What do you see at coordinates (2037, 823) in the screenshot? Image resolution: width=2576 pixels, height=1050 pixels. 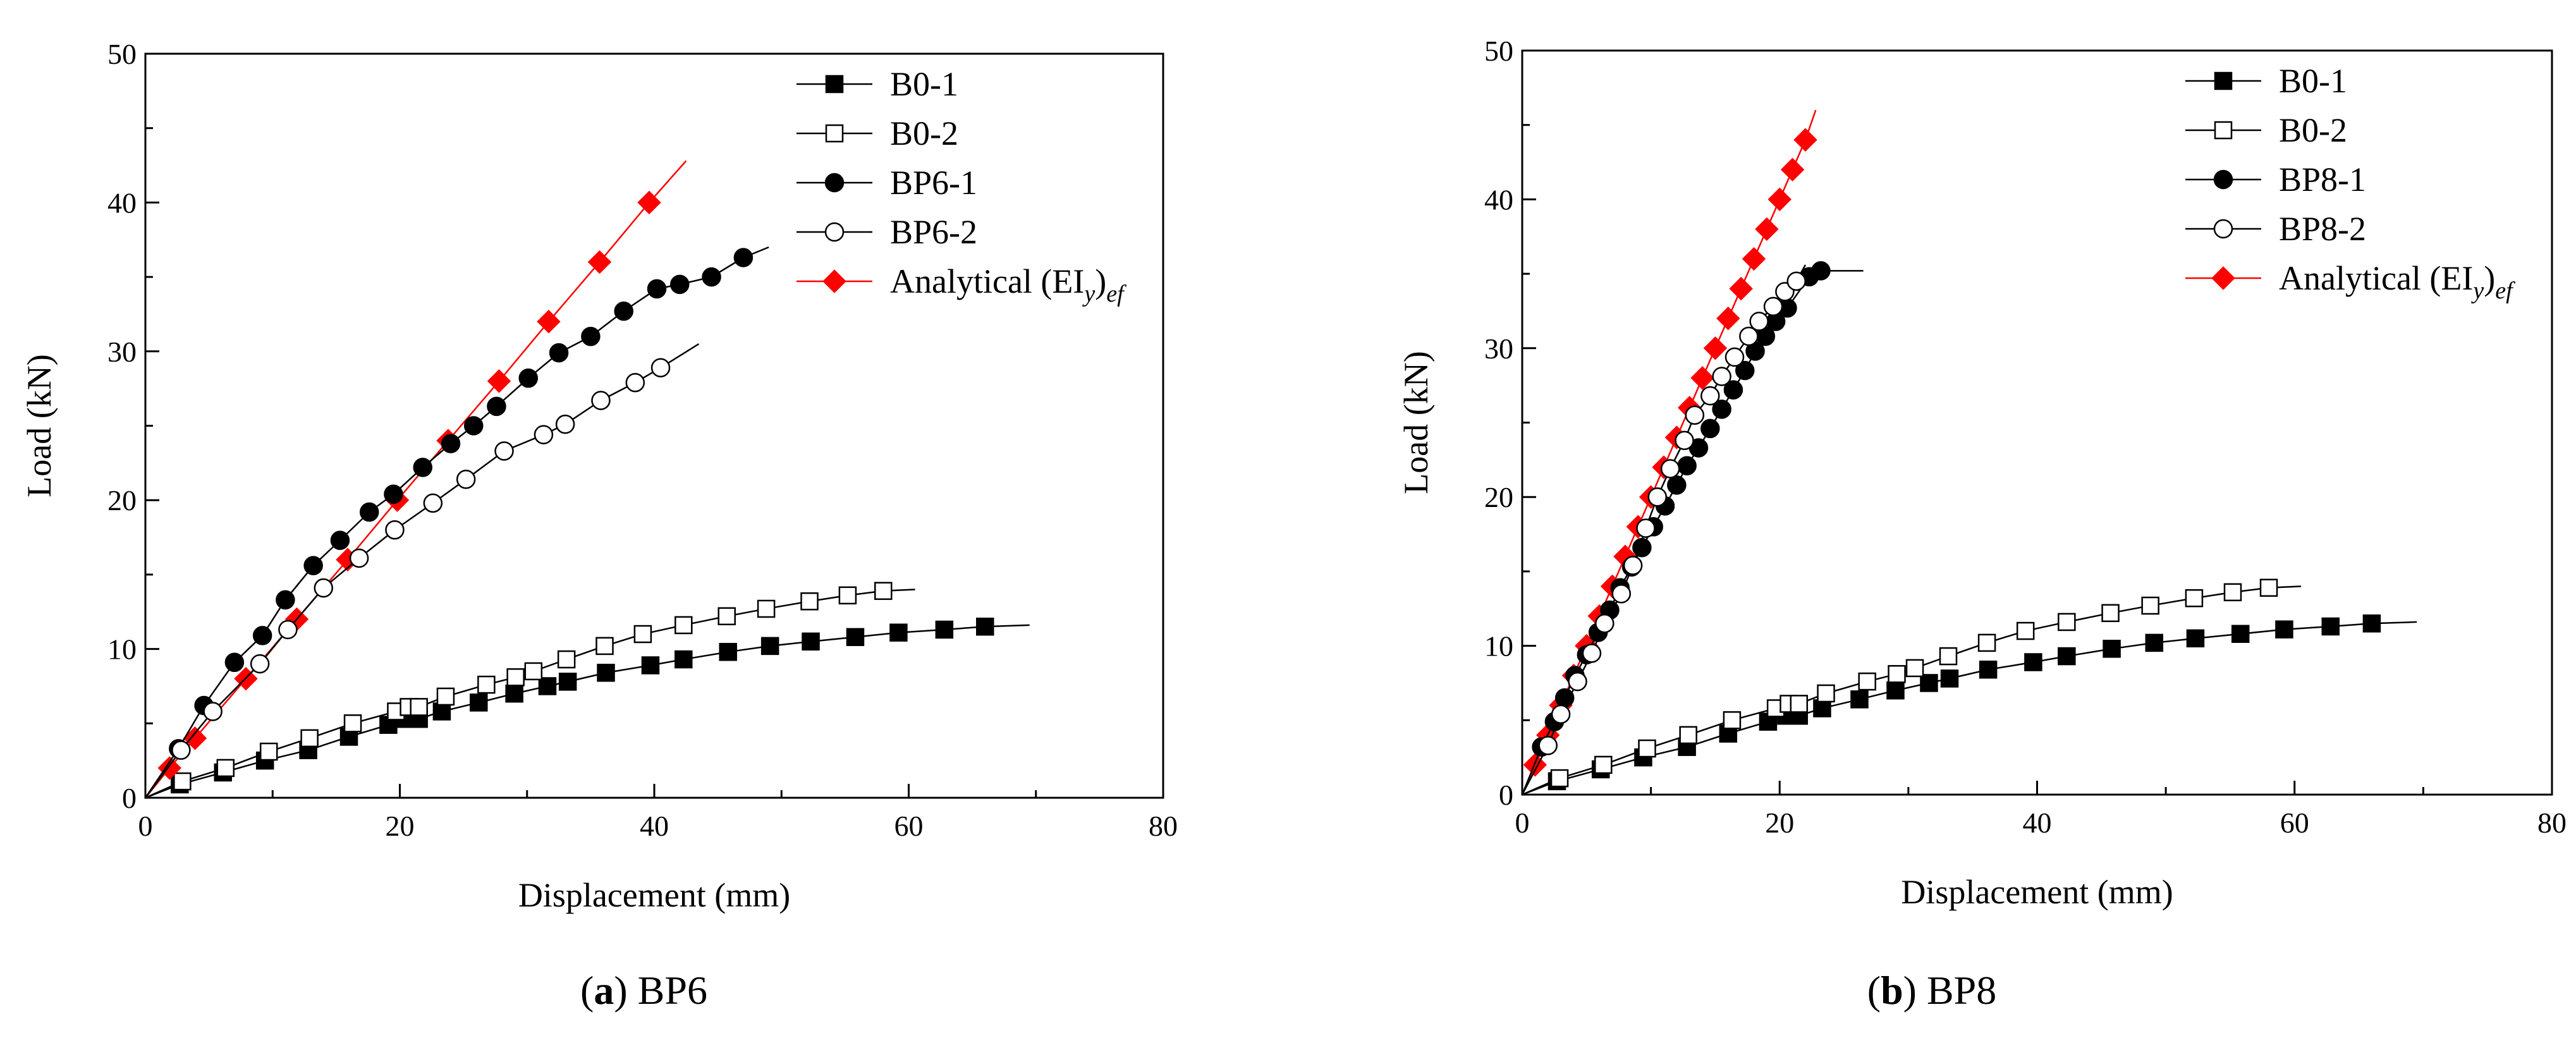 I see `x-tick-label: 40` at bounding box center [2037, 823].